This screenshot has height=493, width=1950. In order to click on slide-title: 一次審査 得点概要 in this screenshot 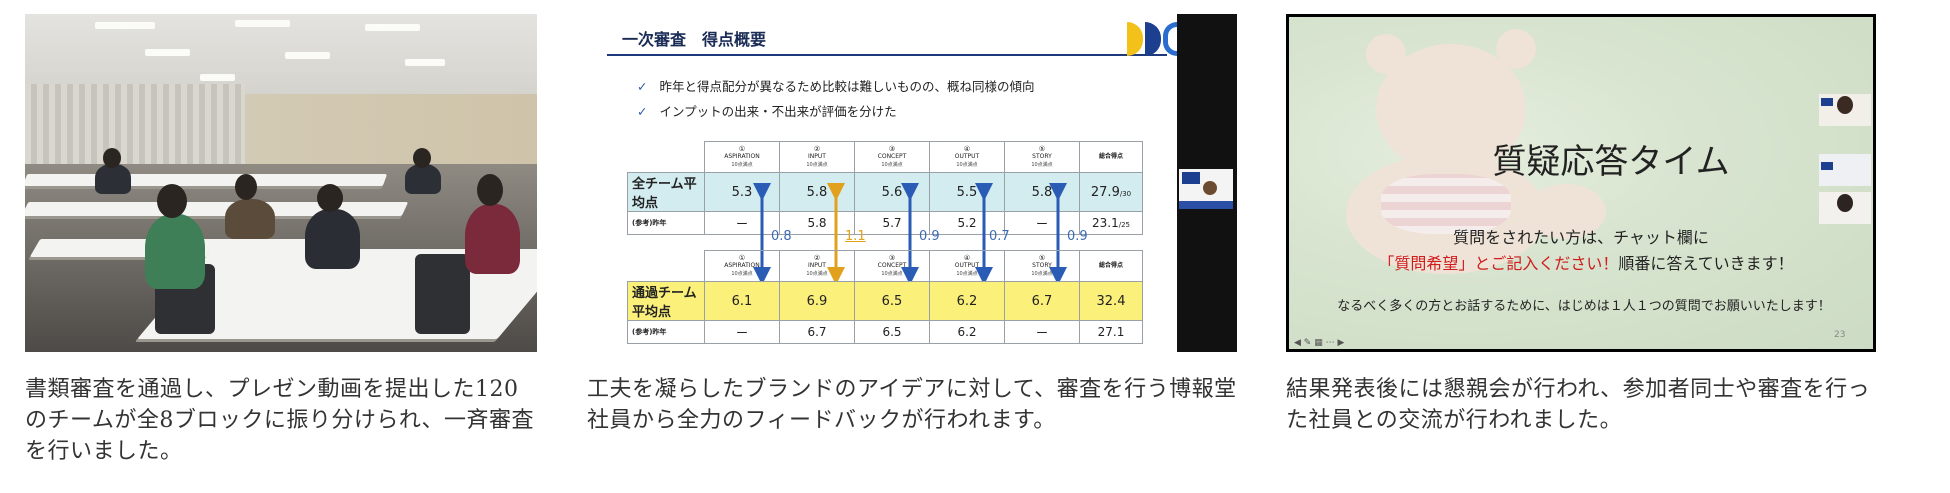, I will do `click(694, 39)`.